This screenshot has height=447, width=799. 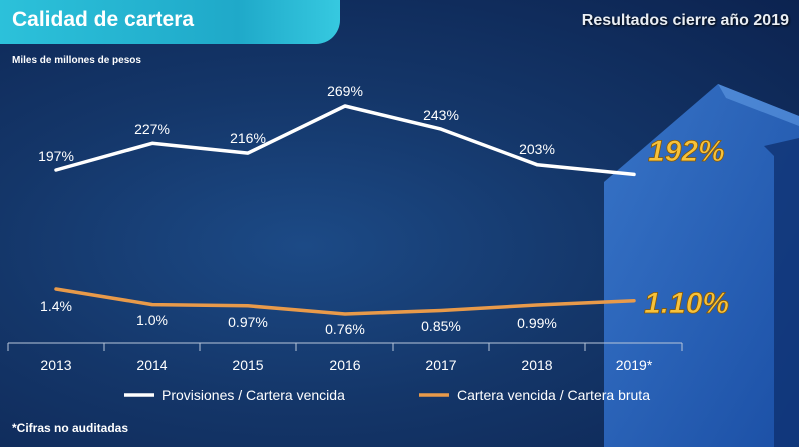 What do you see at coordinates (56, 156) in the screenshot?
I see `data-label-provisiones: 197%` at bounding box center [56, 156].